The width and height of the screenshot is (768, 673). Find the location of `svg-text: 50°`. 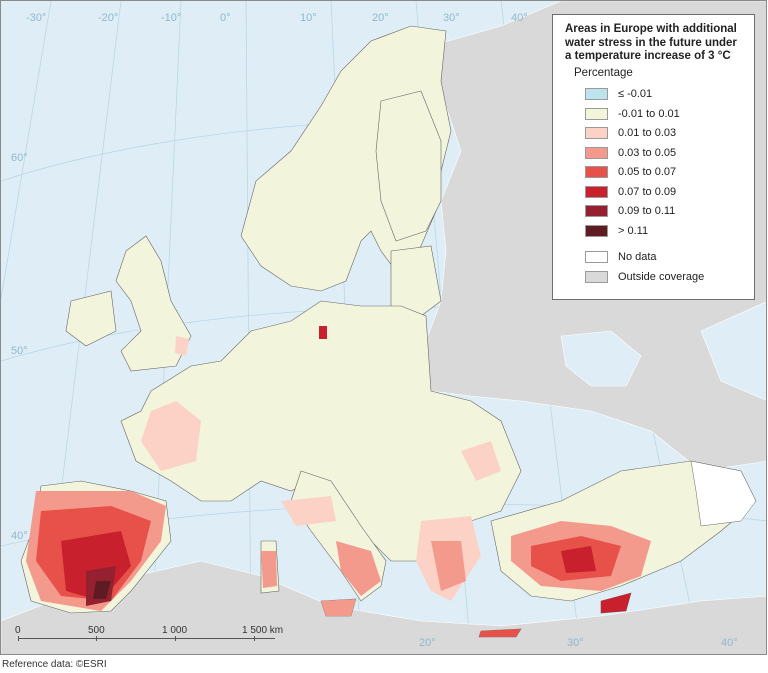

svg-text: 50° is located at coordinates (19, 351).